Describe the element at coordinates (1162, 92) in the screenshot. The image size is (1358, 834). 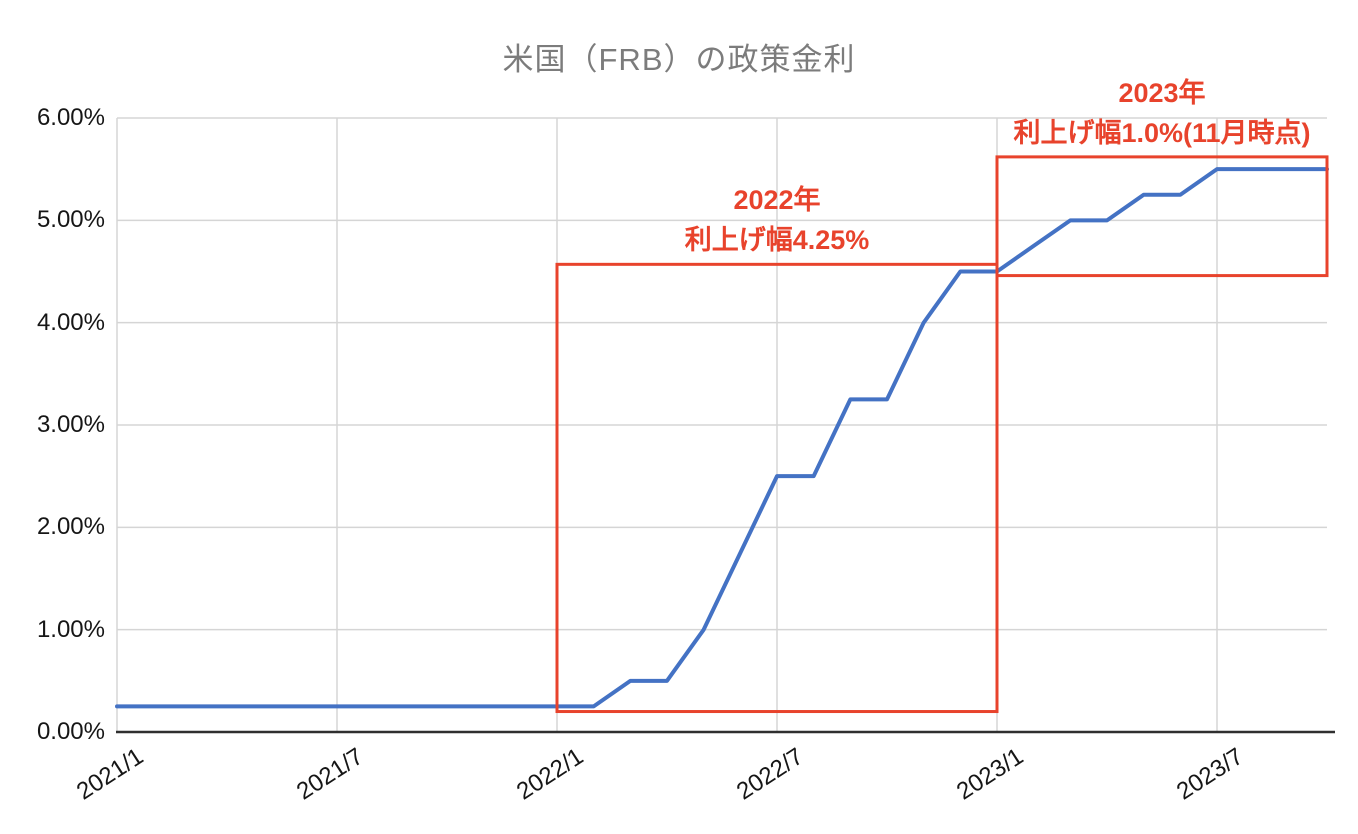
I see `annotation-label-line: 2023年` at that location.